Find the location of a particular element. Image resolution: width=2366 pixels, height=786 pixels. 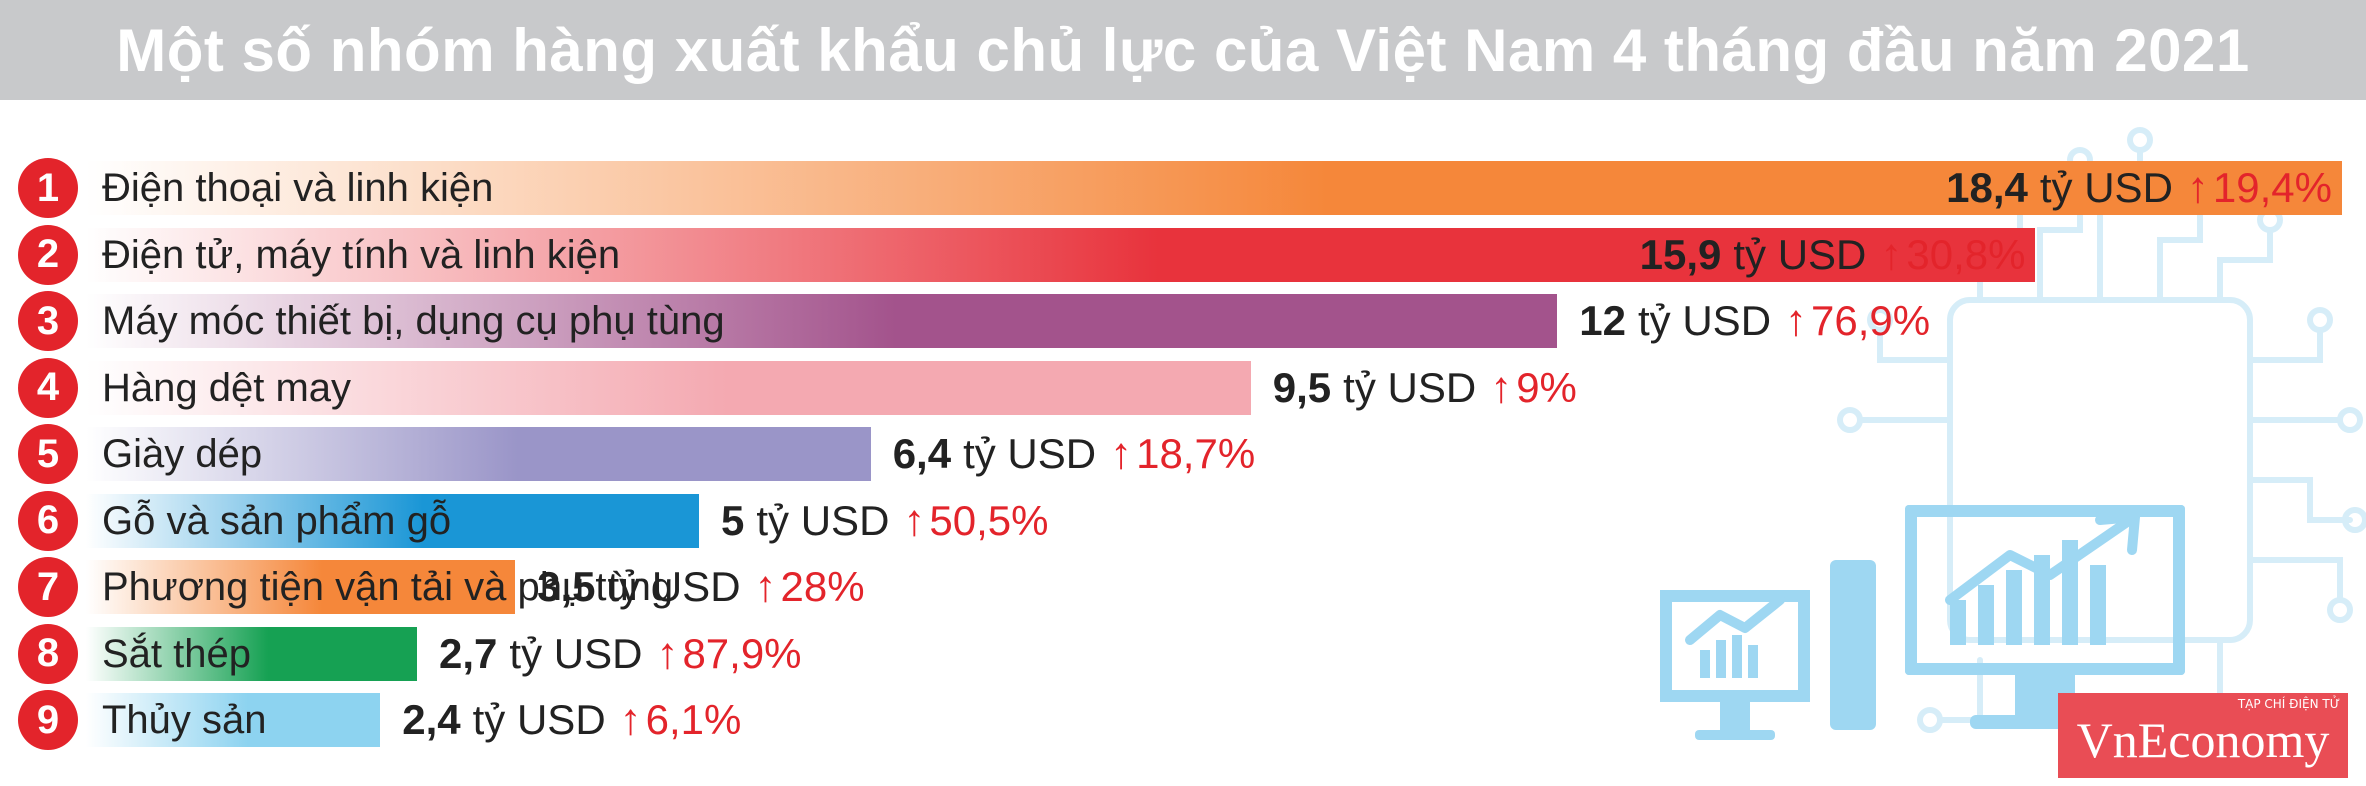

rank-badge: 5 is located at coordinates (48, 454).